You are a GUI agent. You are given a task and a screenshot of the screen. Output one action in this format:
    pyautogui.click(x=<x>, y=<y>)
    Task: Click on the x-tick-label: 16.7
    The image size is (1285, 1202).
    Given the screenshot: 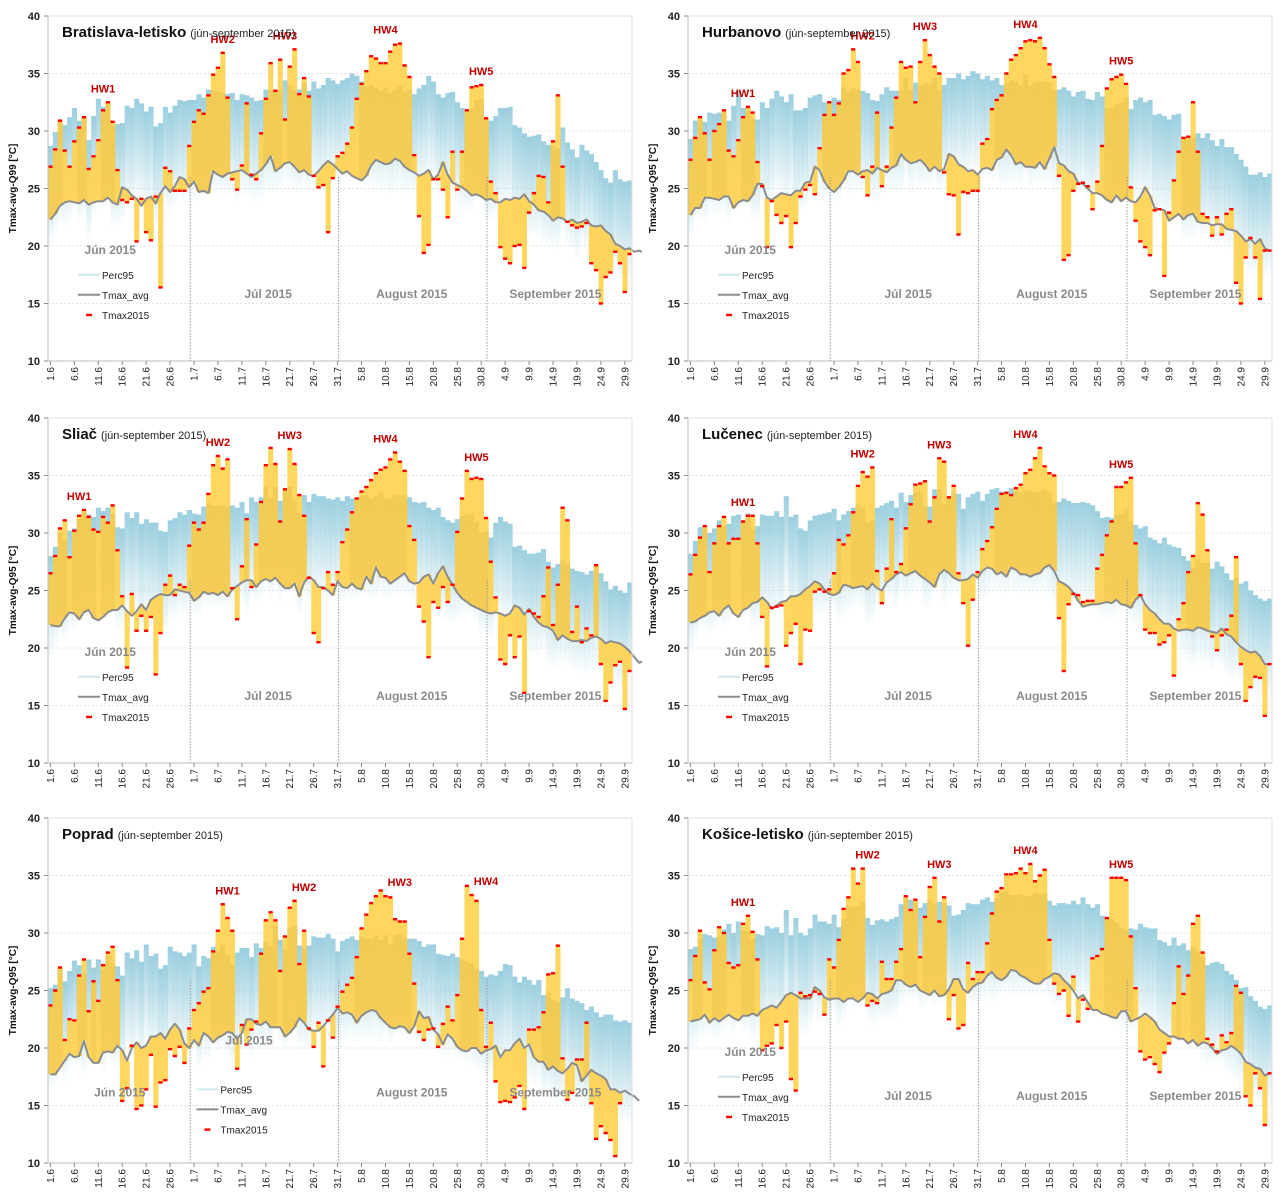 What is the action you would take?
    pyautogui.click(x=906, y=1179)
    